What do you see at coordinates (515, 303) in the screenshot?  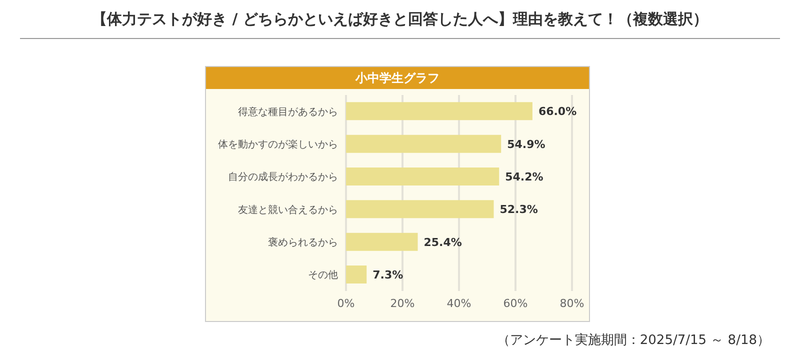 I see `x-tick-label: 60%` at bounding box center [515, 303].